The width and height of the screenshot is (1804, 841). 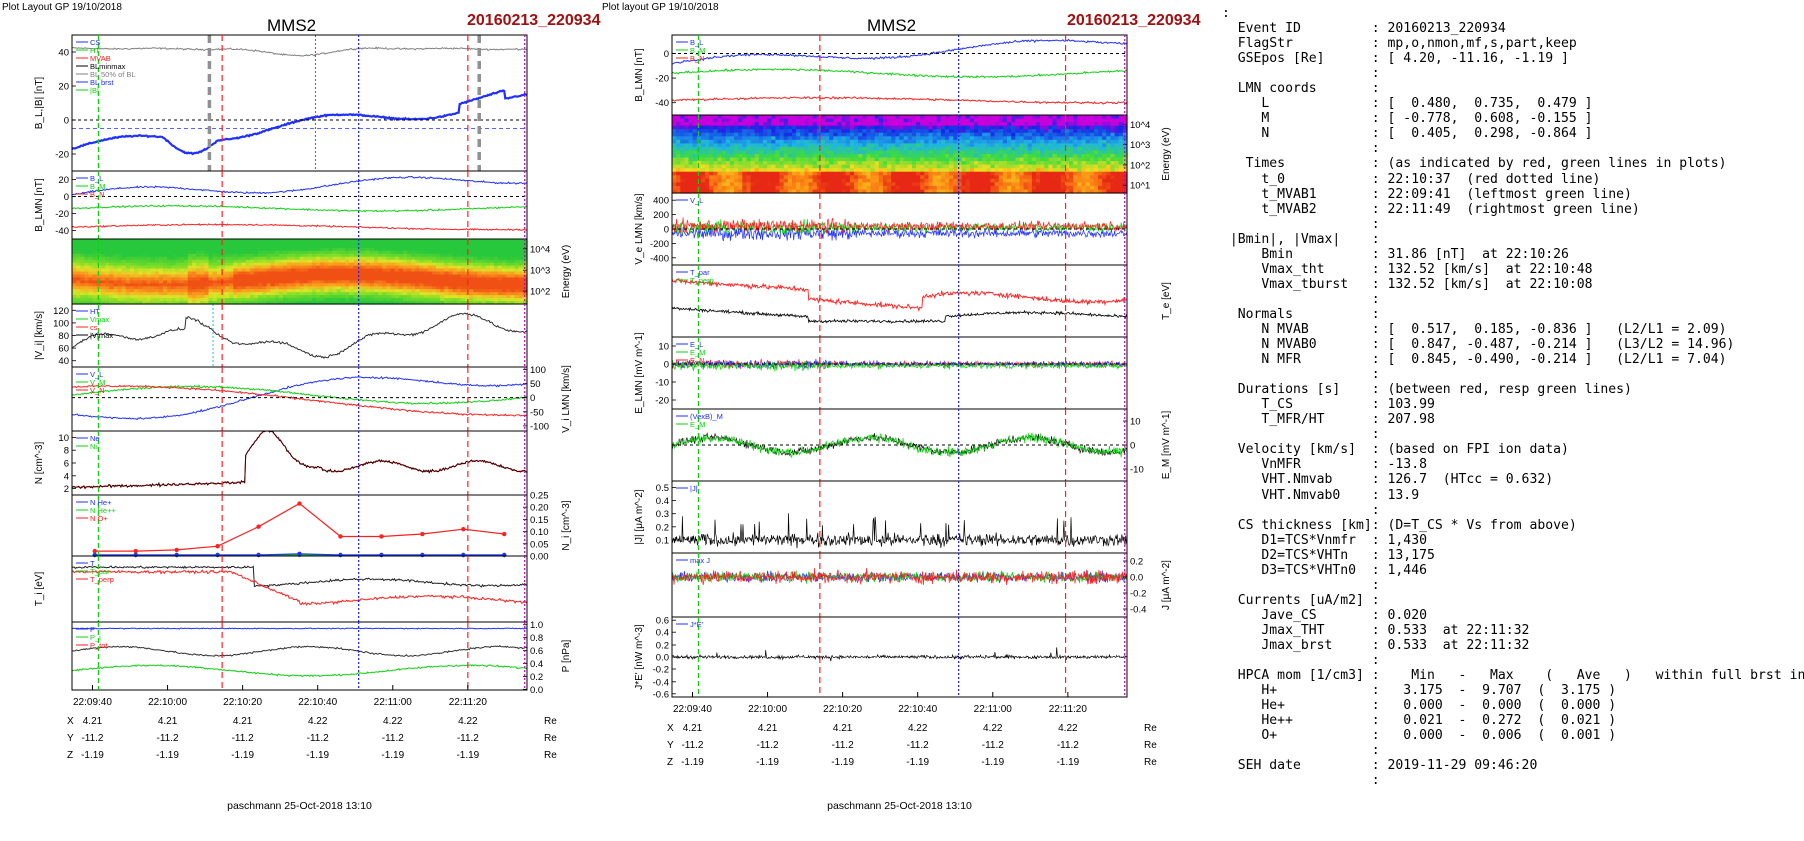 What do you see at coordinates (299, 656) in the screenshot?
I see `panel-frame` at bounding box center [299, 656].